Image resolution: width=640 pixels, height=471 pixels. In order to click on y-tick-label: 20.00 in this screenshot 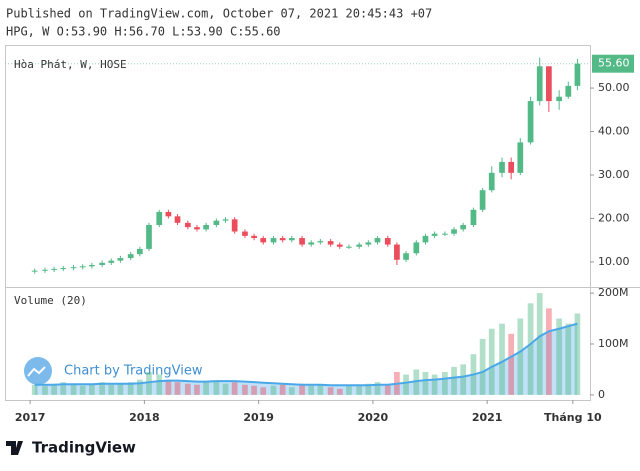, I will do `click(614, 217)`.